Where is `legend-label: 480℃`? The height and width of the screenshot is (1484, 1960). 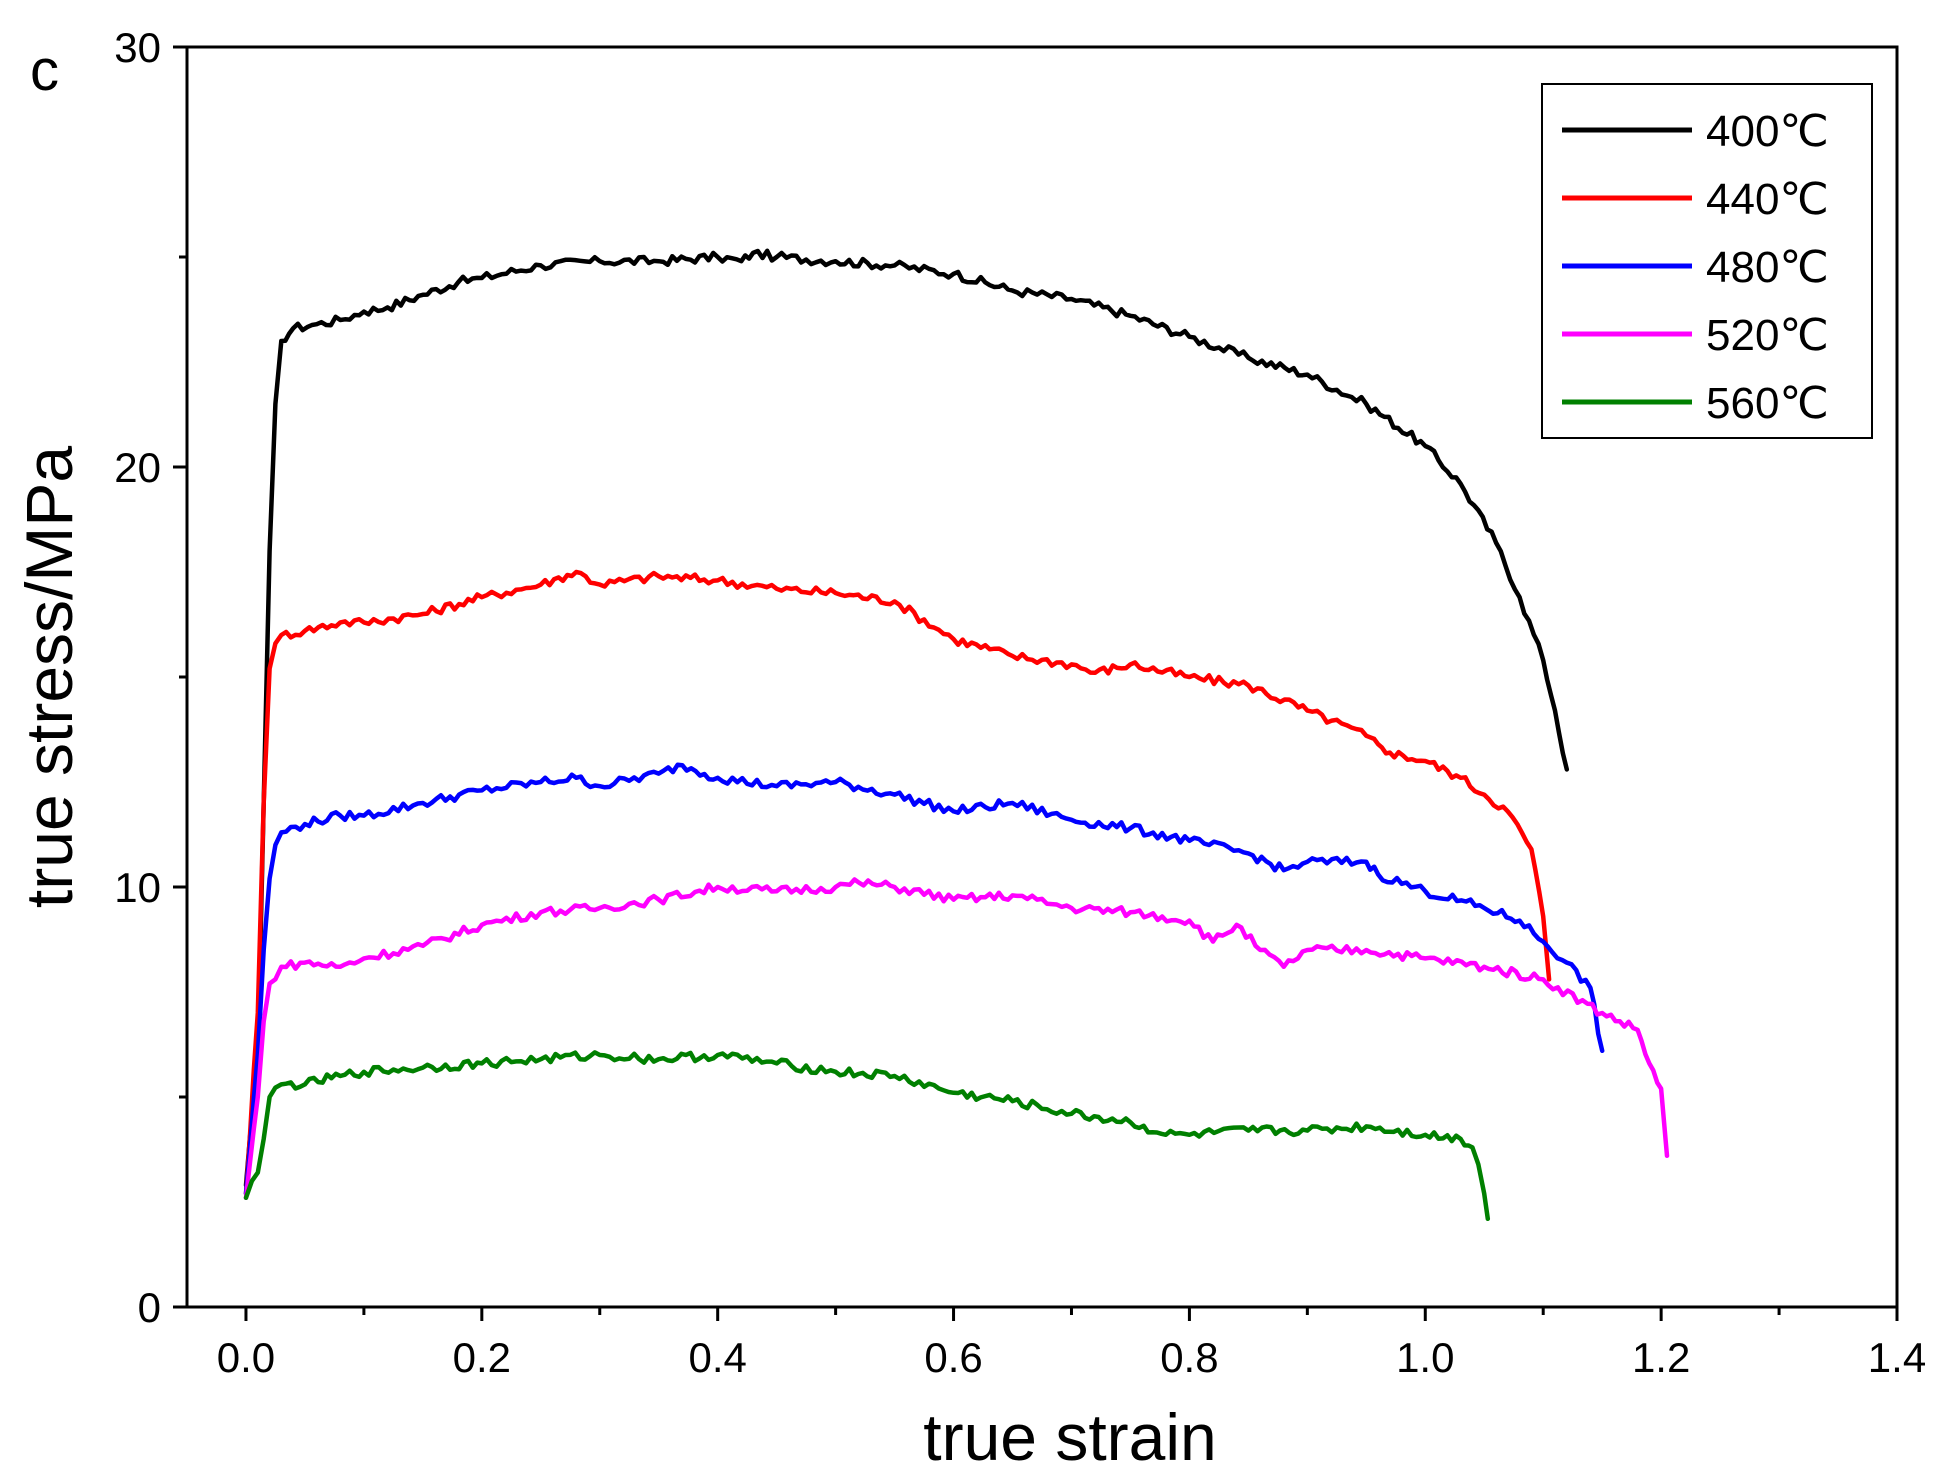
legend-label: 480℃ is located at coordinates (1767, 267).